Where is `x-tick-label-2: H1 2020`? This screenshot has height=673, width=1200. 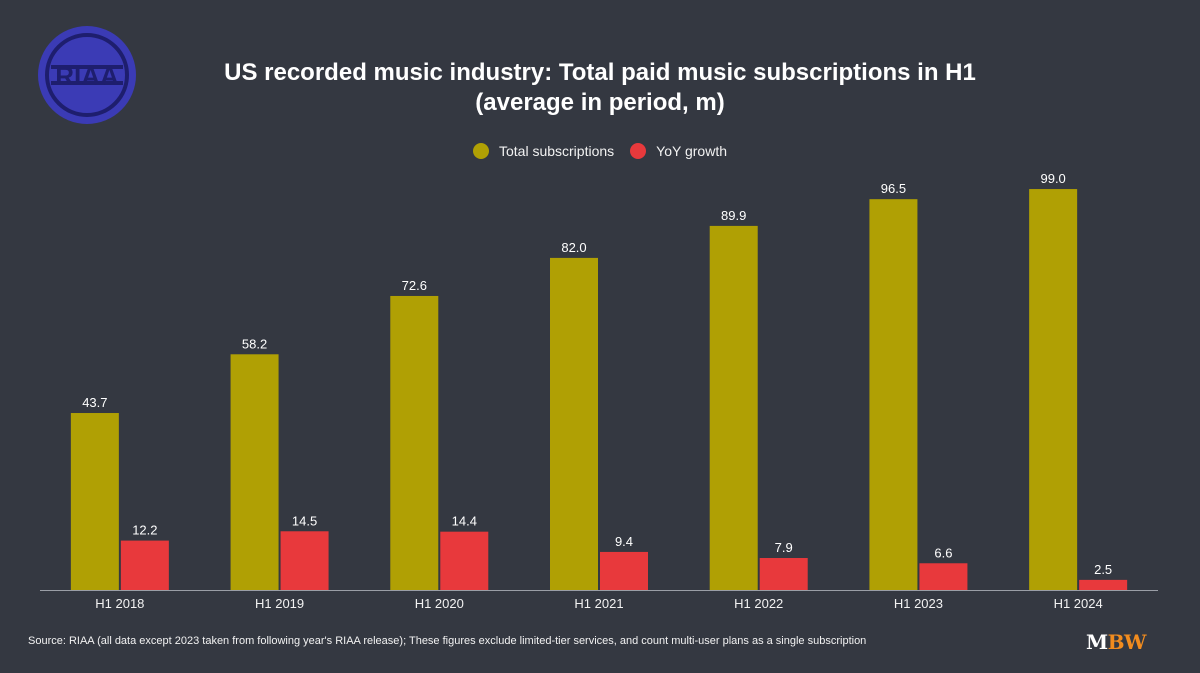
x-tick-label-2: H1 2020 is located at coordinates (439, 603).